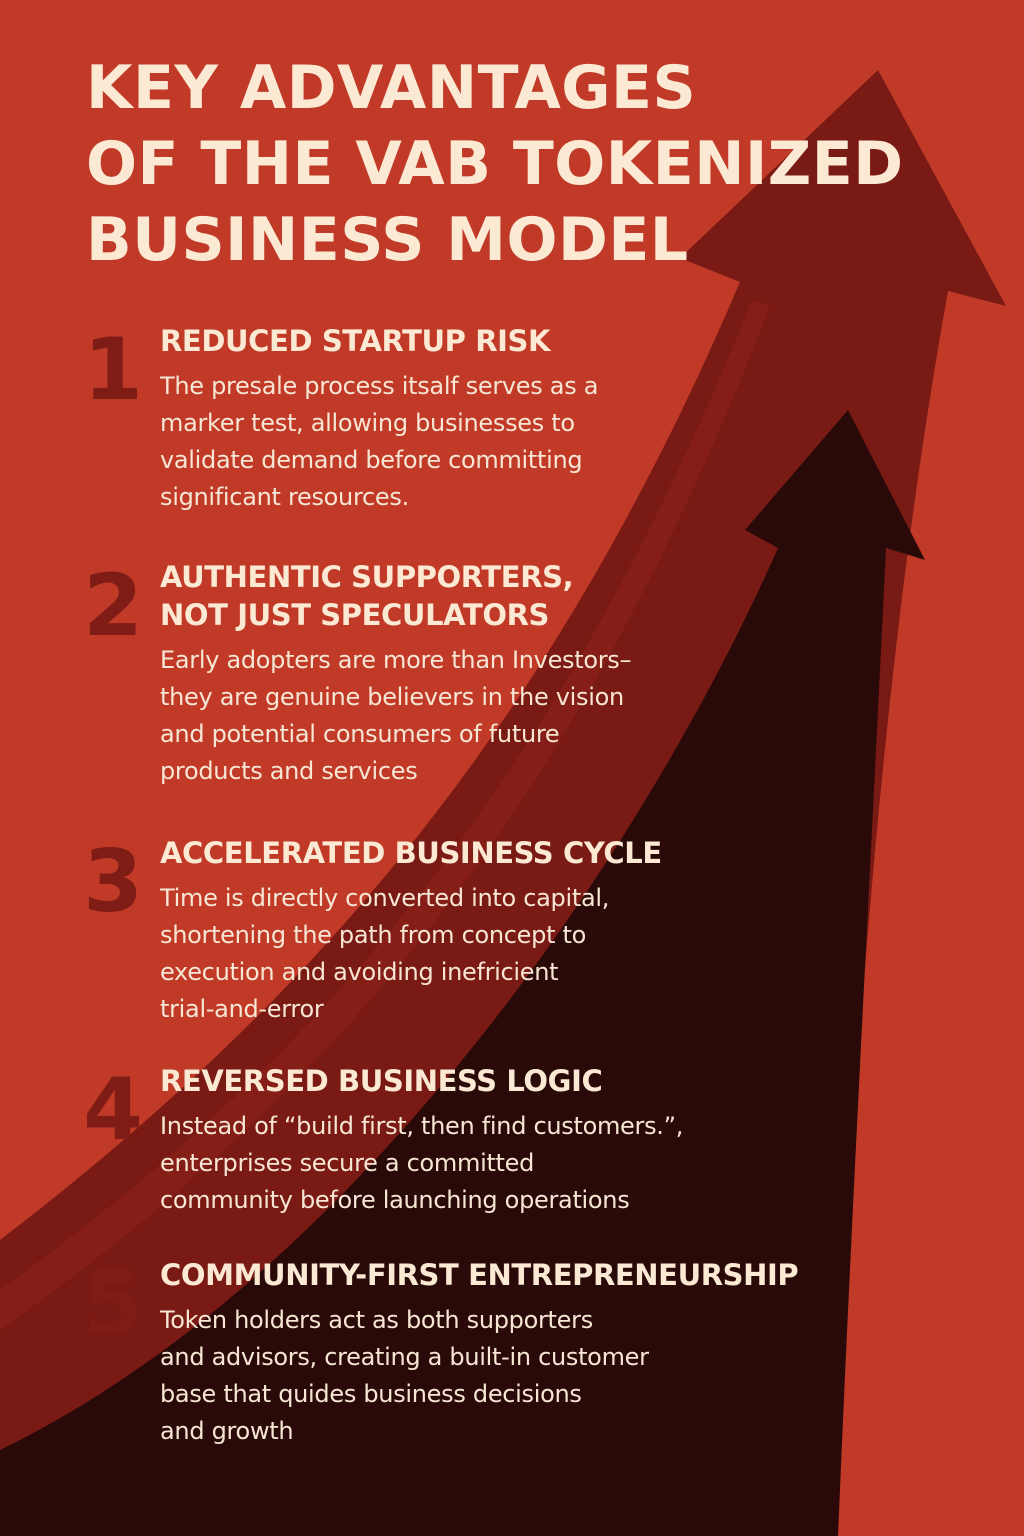 The width and height of the screenshot is (1024, 1536). What do you see at coordinates (113, 1304) in the screenshot?
I see `advantage-number: 5` at bounding box center [113, 1304].